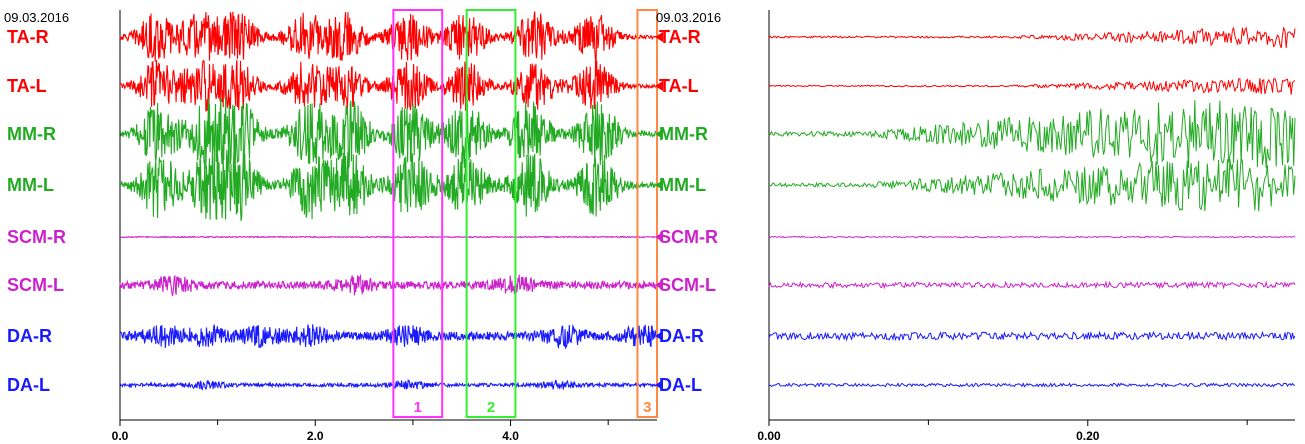  I want to click on annotation-box-label: 2, so click(491, 407).